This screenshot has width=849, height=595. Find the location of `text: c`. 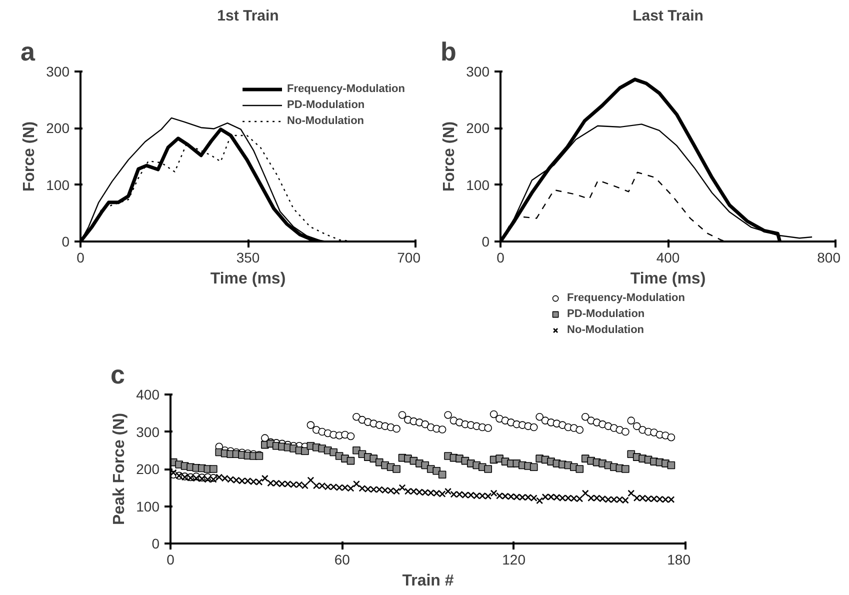

text: c is located at coordinates (117, 375).